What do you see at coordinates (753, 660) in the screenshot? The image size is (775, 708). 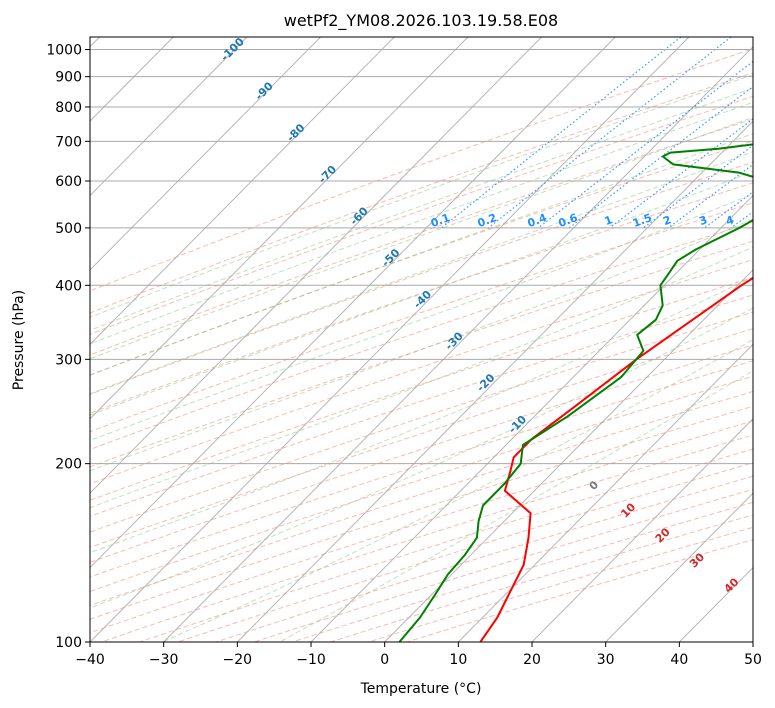 I see `x-tick-label: 50` at bounding box center [753, 660].